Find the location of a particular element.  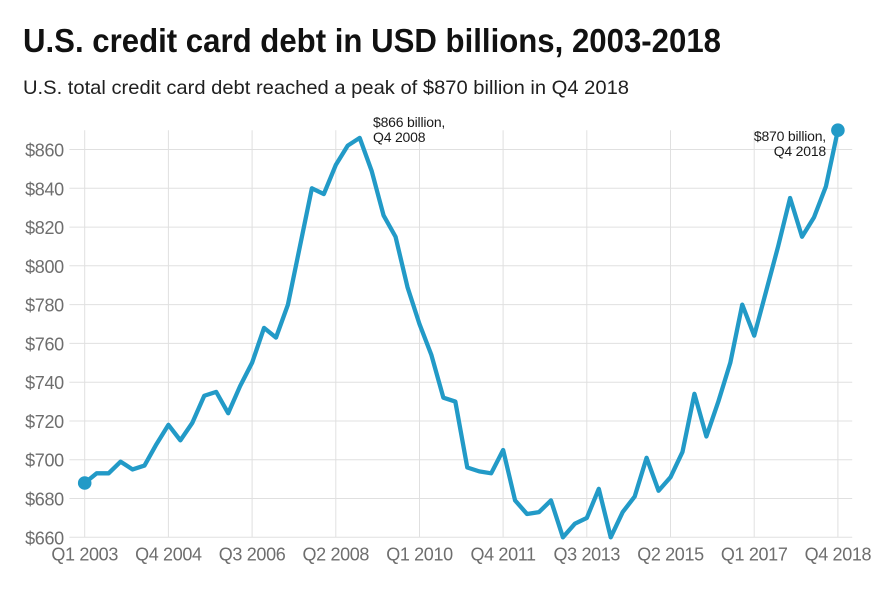

svg-text: $860 is located at coordinates (44, 151).